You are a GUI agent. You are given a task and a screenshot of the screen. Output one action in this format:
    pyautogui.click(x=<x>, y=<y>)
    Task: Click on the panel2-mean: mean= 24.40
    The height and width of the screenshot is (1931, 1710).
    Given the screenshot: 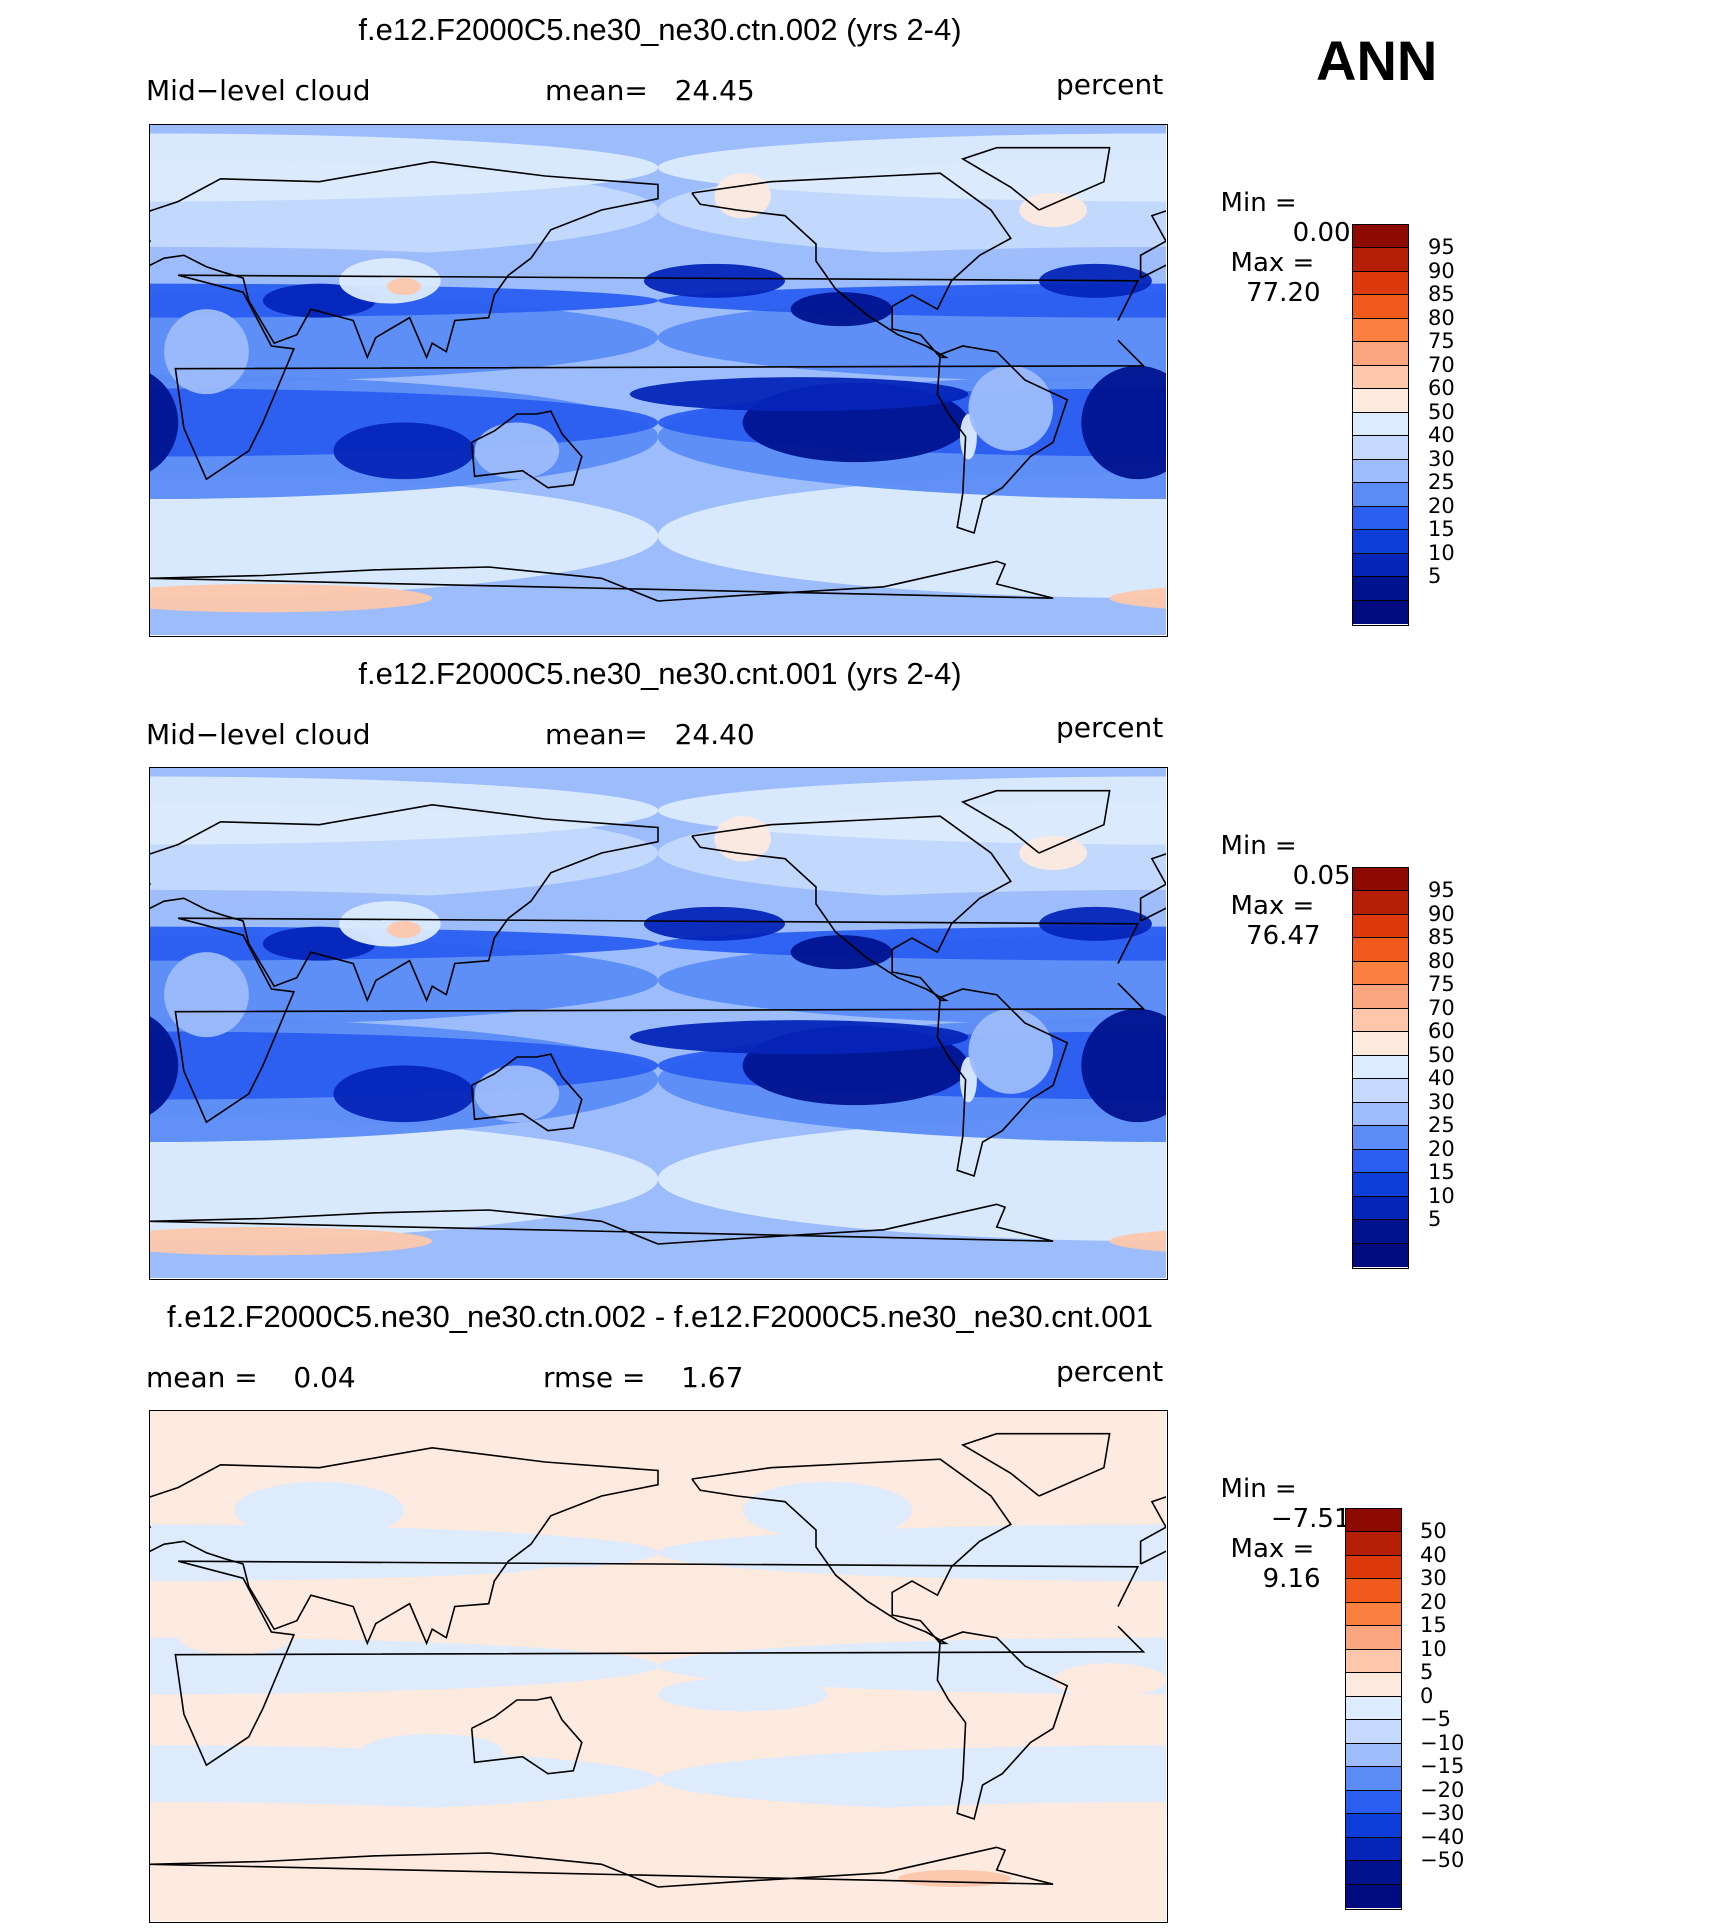 What is the action you would take?
    pyautogui.click(x=650, y=734)
    